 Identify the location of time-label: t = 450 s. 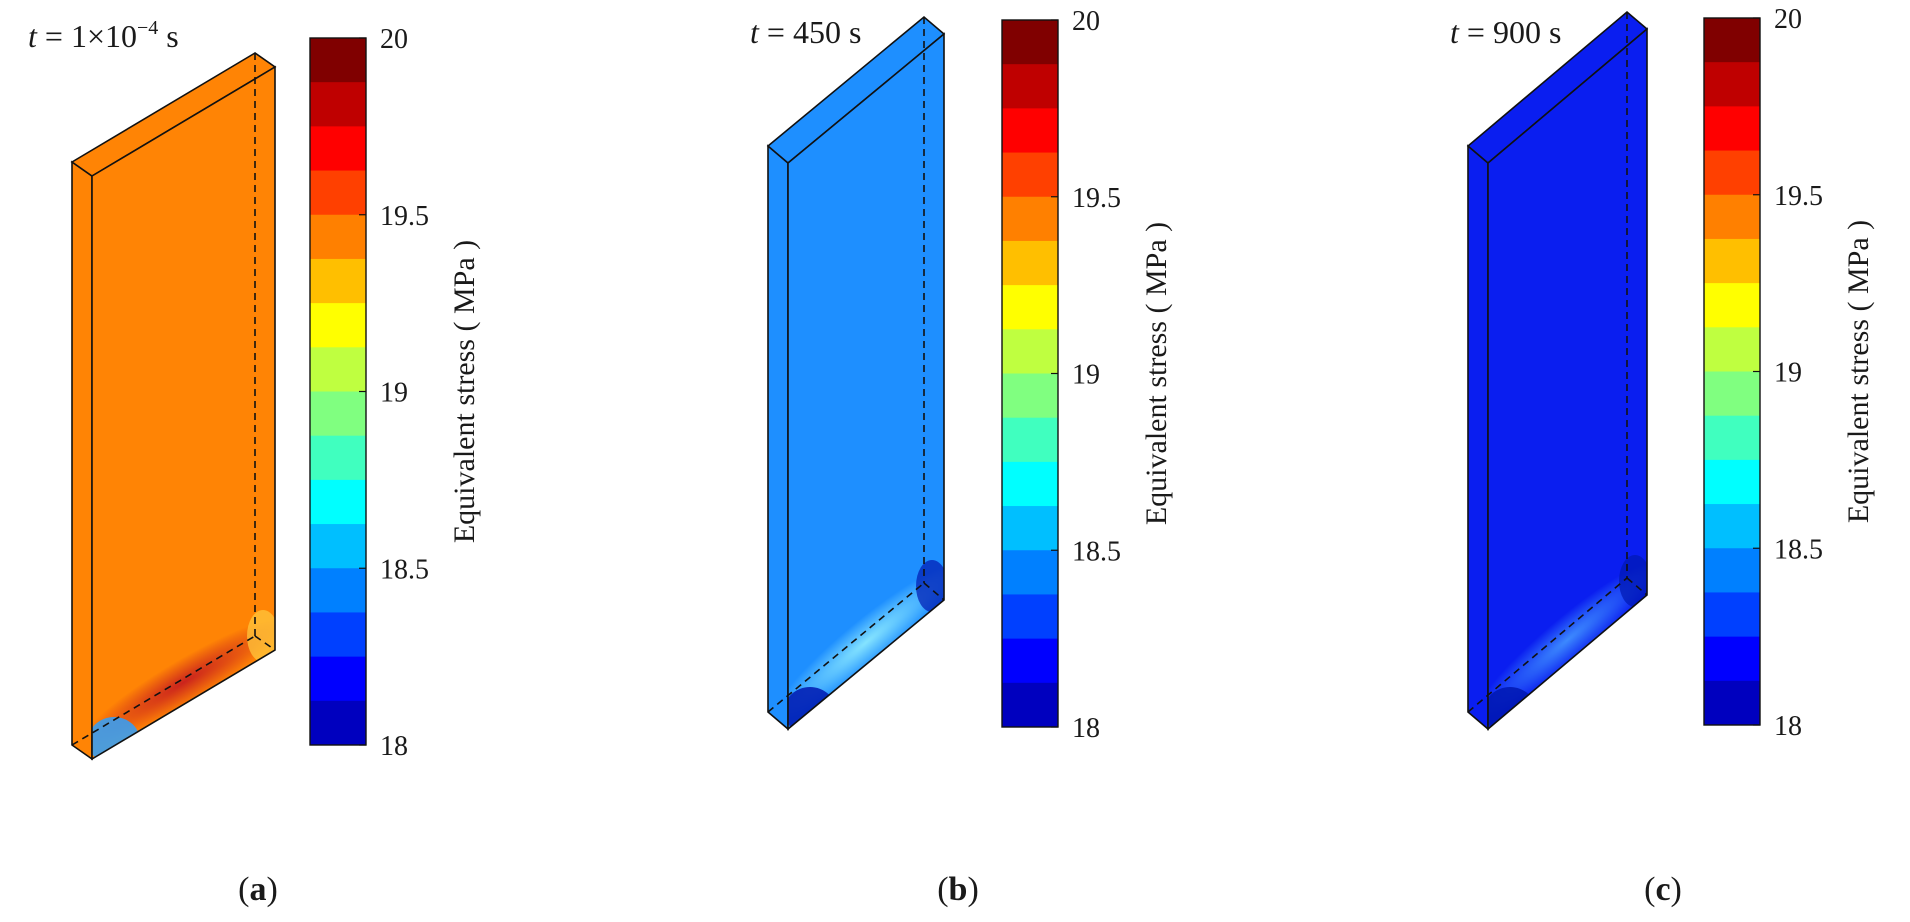
(805, 32).